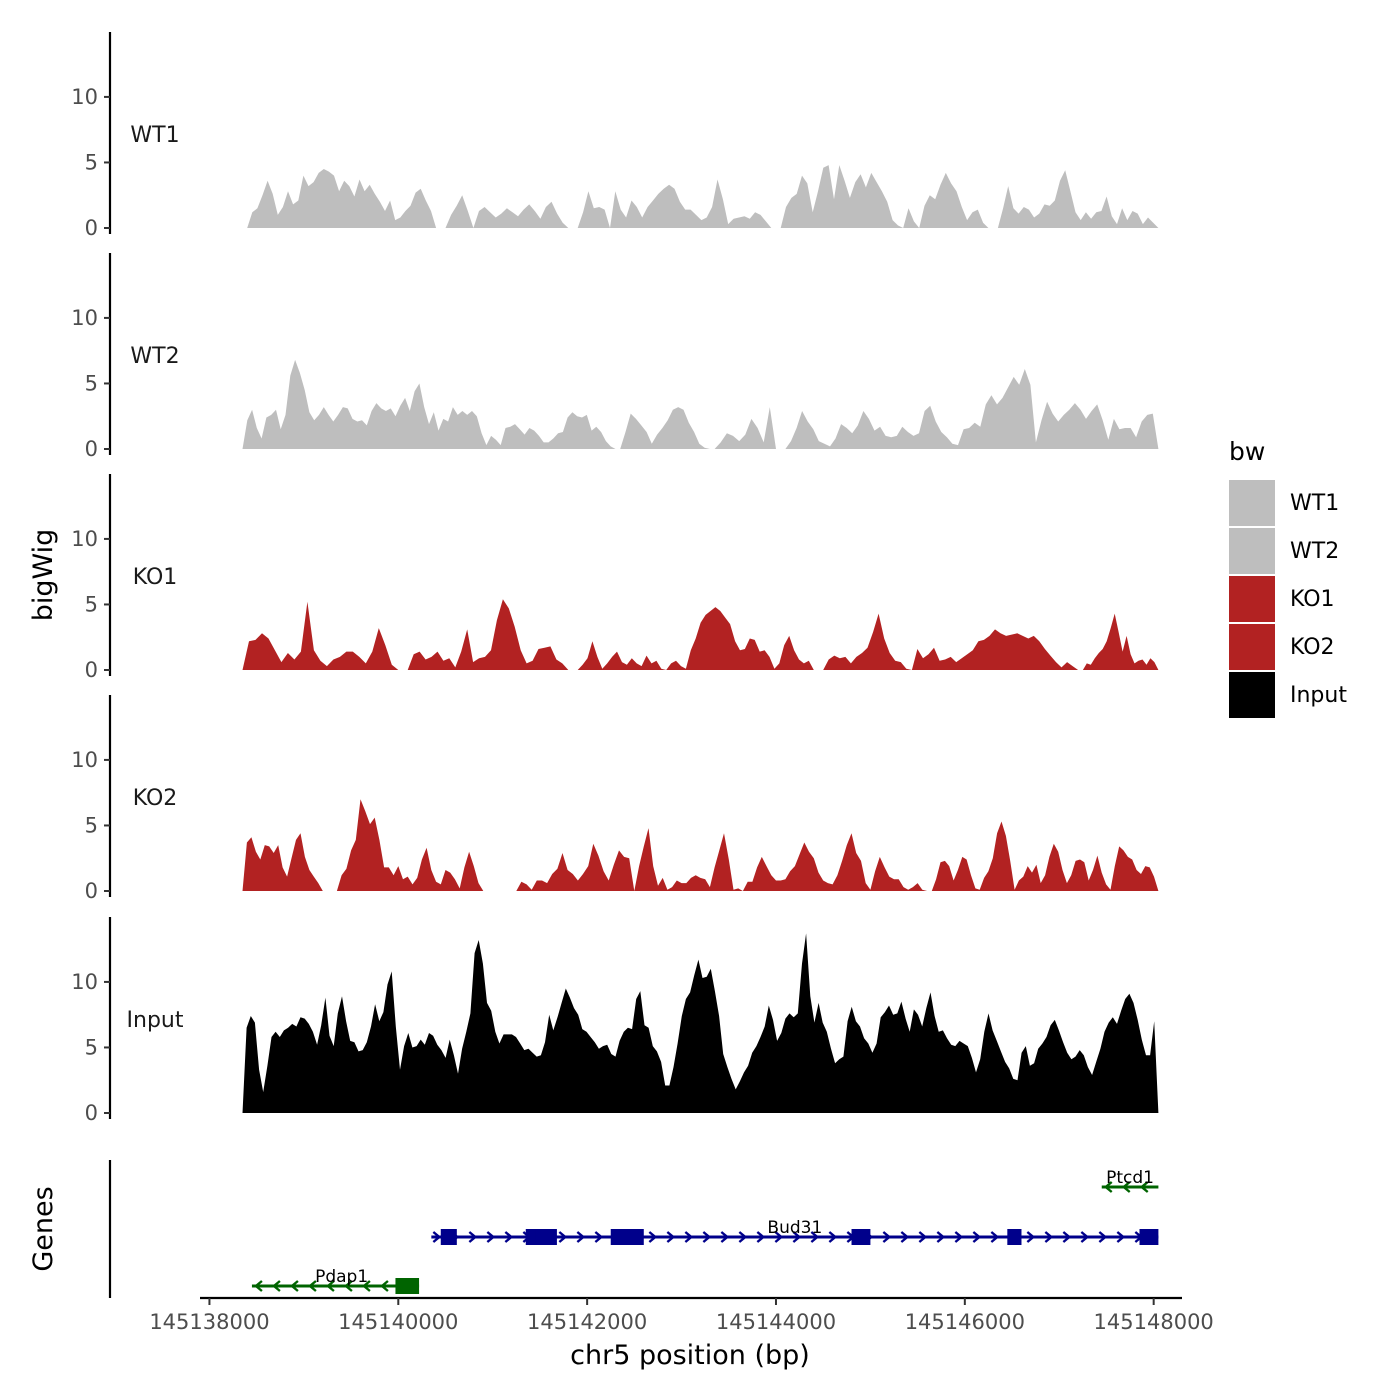 This screenshot has height=1400, width=1400. Describe the element at coordinates (154, 135) in the screenshot. I see `track-label: WT1` at that location.